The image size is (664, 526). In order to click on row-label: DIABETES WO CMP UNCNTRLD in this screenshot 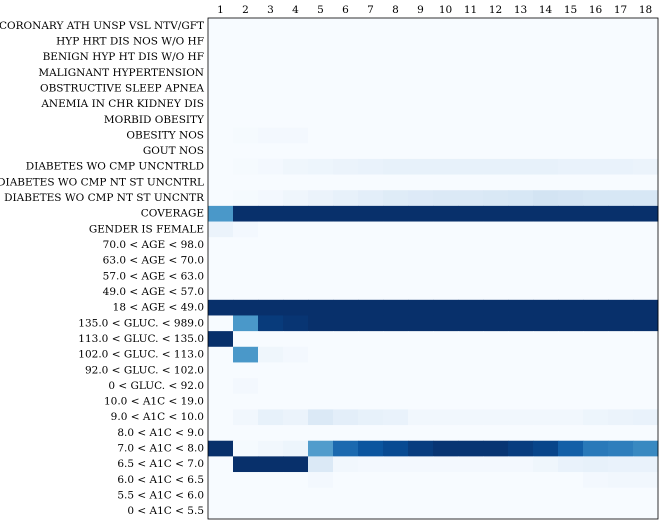, I will do `click(115, 167)`.